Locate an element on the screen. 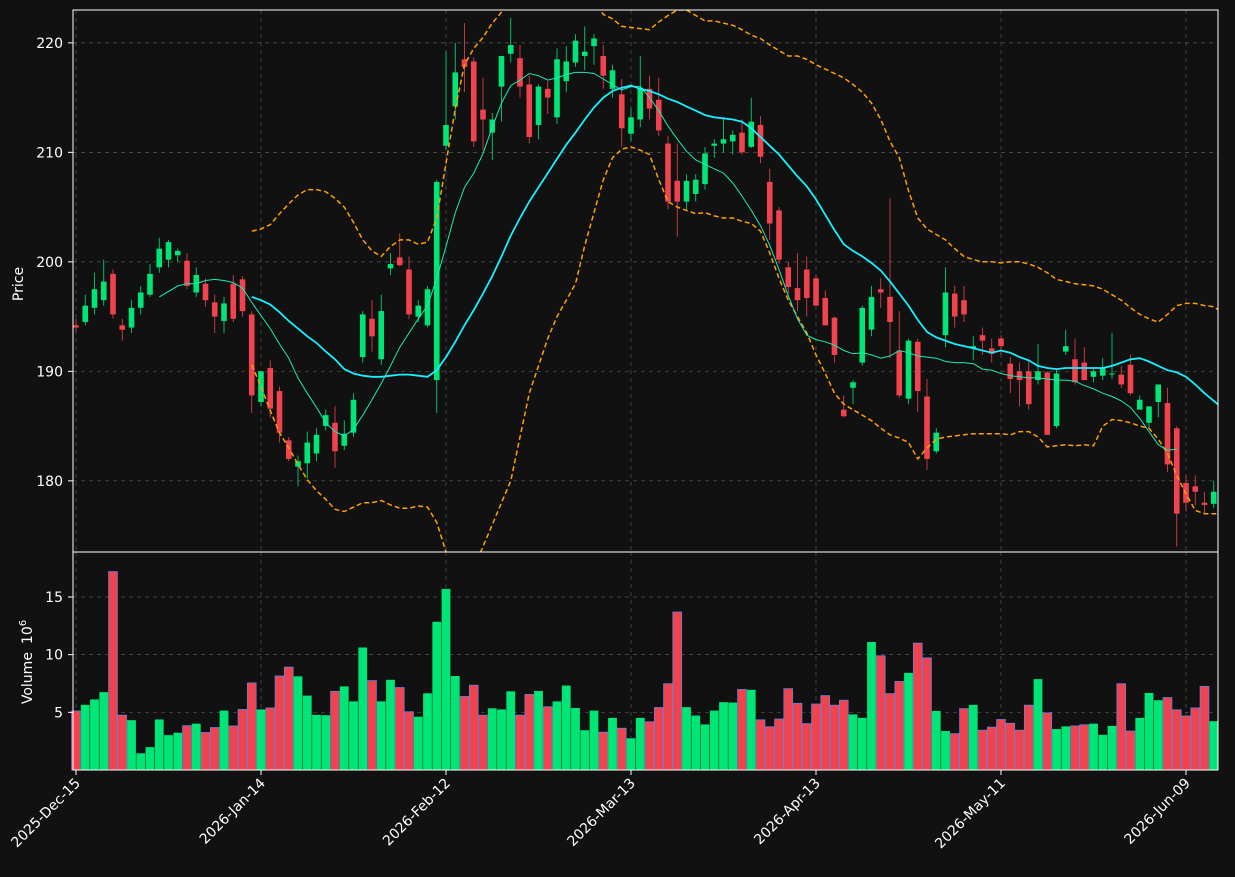 Image resolution: width=1235 pixels, height=877 pixels. volume-axis-label: Volume 106 is located at coordinates (27, 662).